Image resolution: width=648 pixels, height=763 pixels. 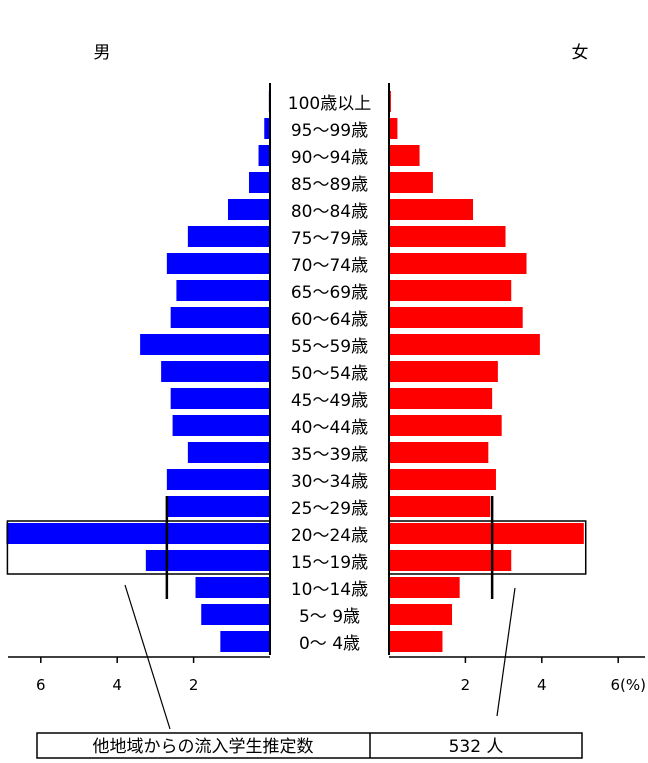 What do you see at coordinates (329, 617) in the screenshot?
I see `age-group-label: 5～ 9歳` at bounding box center [329, 617].